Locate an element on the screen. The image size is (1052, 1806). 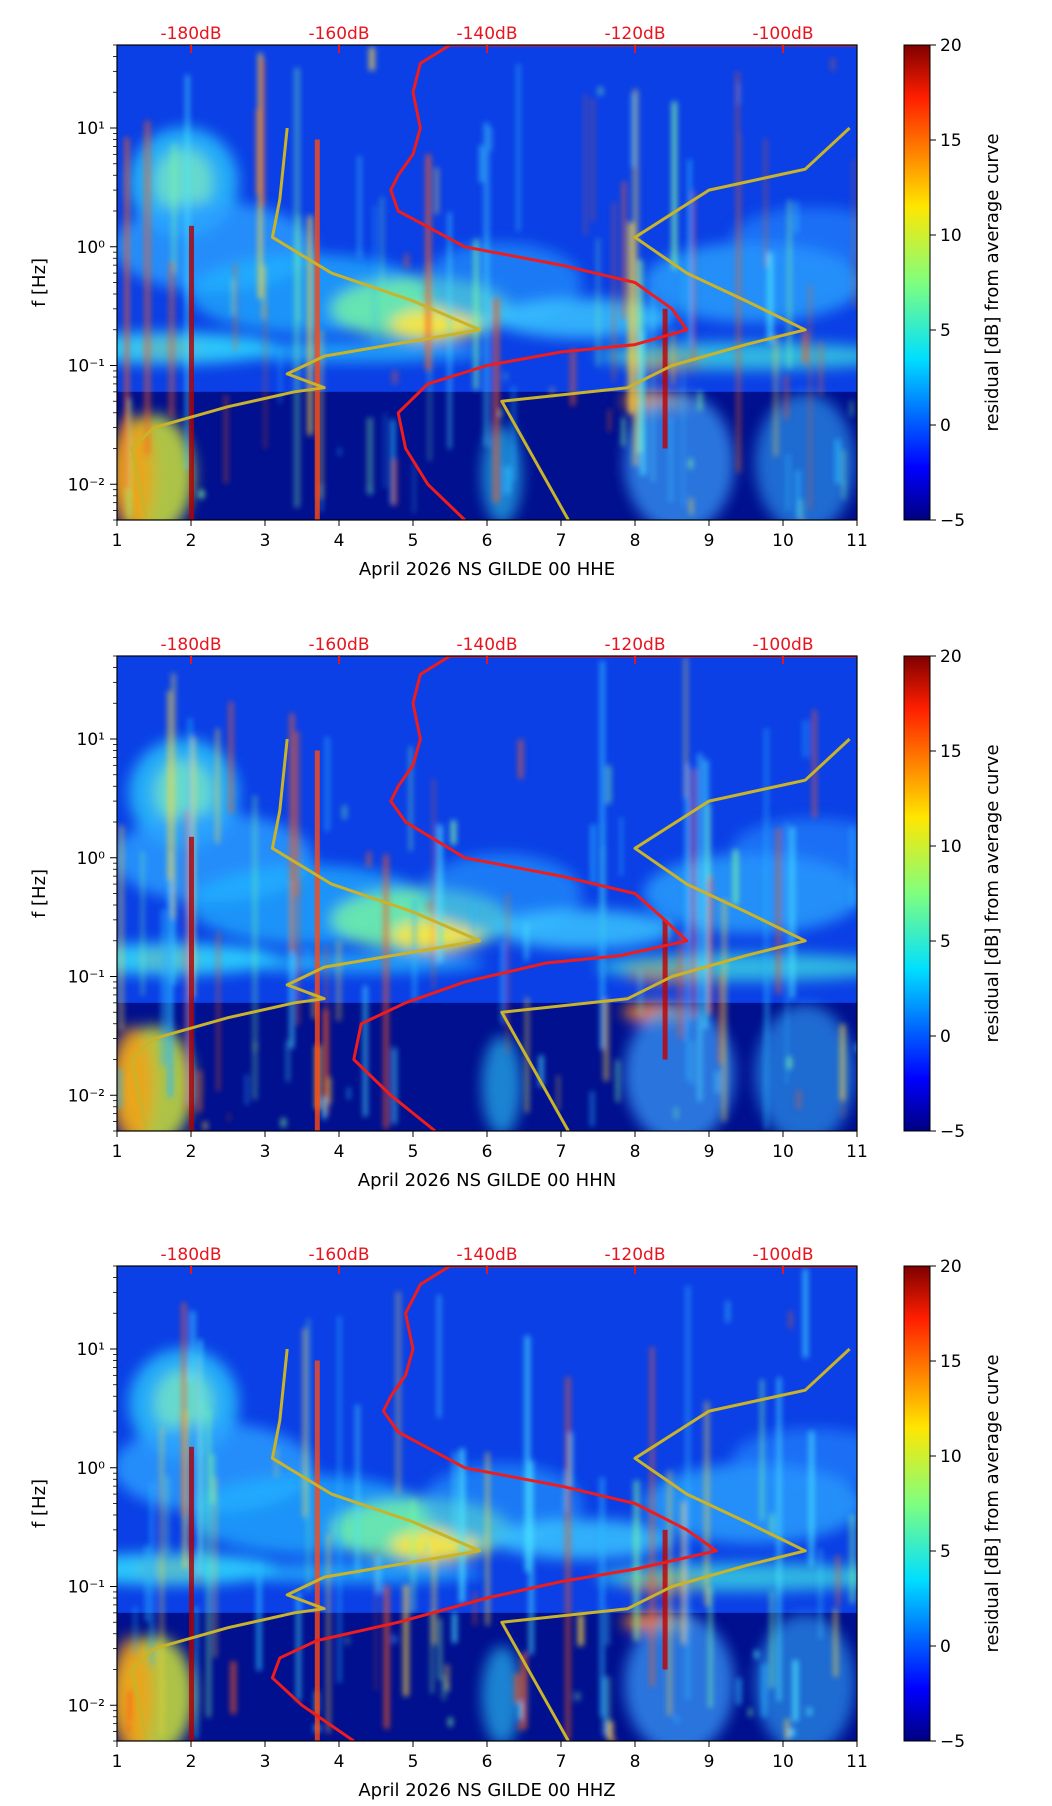
x-tick-label: 3 is located at coordinates (265, 541).